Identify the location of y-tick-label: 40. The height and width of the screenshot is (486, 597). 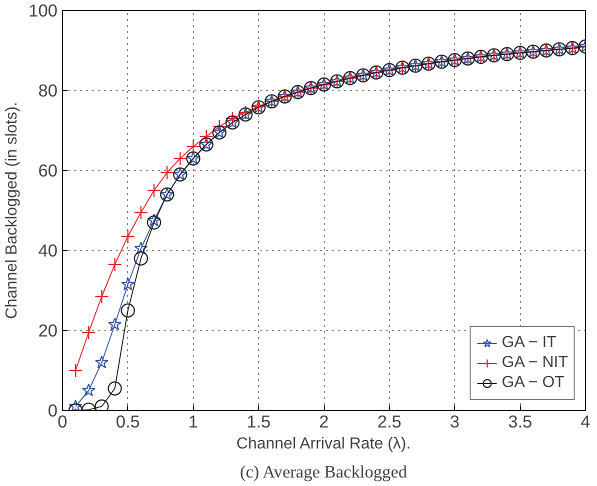
(48, 250).